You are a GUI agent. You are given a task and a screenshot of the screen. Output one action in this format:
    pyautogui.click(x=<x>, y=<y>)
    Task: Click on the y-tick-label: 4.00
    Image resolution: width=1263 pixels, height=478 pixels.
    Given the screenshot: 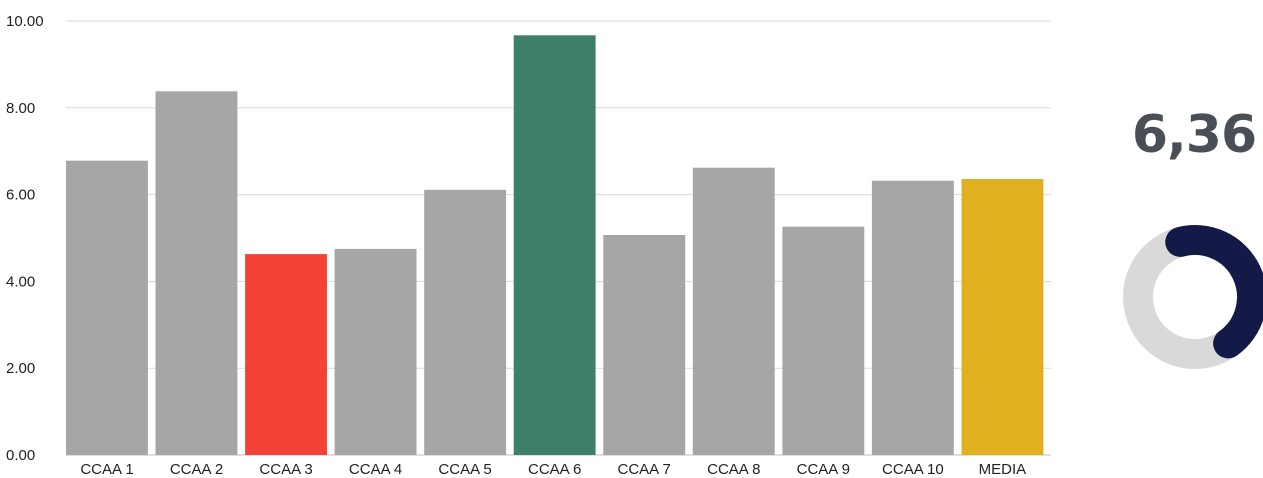 What is the action you would take?
    pyautogui.click(x=20, y=281)
    